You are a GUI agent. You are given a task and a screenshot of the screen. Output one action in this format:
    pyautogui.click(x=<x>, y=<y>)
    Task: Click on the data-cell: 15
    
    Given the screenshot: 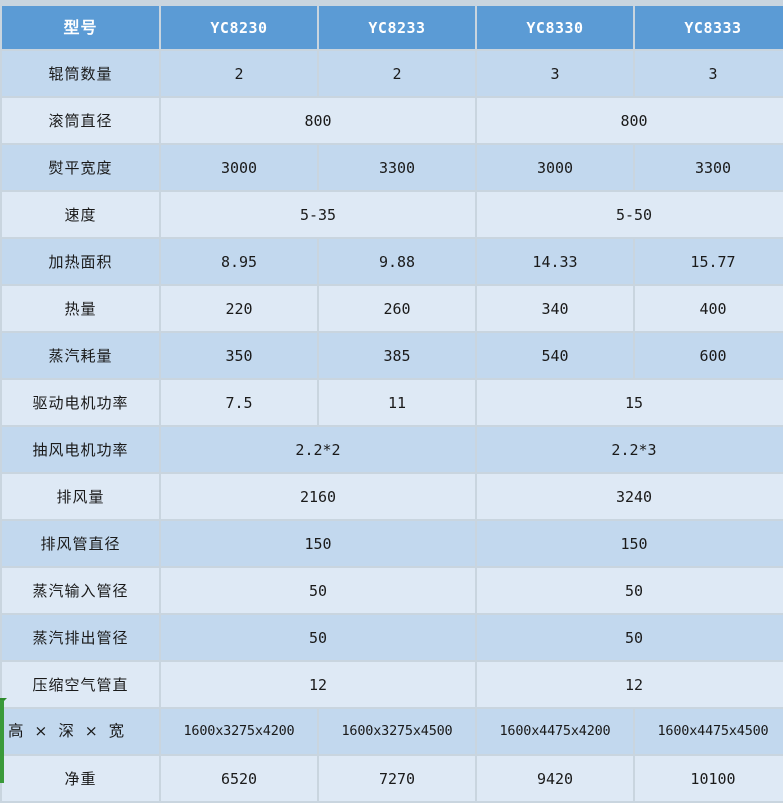 What is the action you would take?
    pyautogui.click(x=630, y=402)
    